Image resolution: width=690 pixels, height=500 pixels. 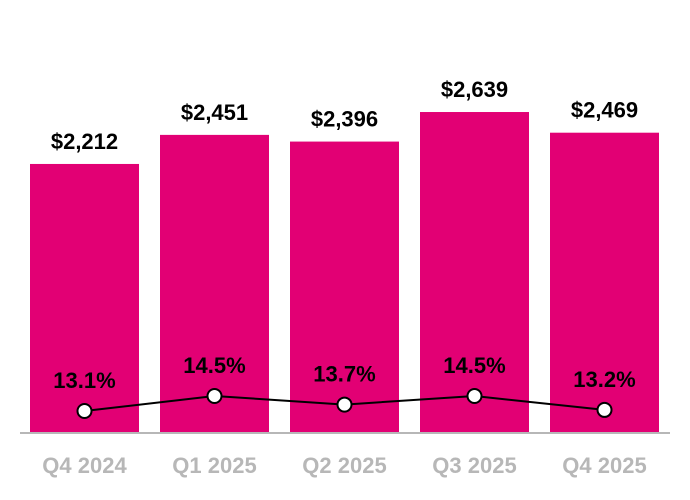 What do you see at coordinates (344, 374) in the screenshot?
I see `line-value-label: 13.7%` at bounding box center [344, 374].